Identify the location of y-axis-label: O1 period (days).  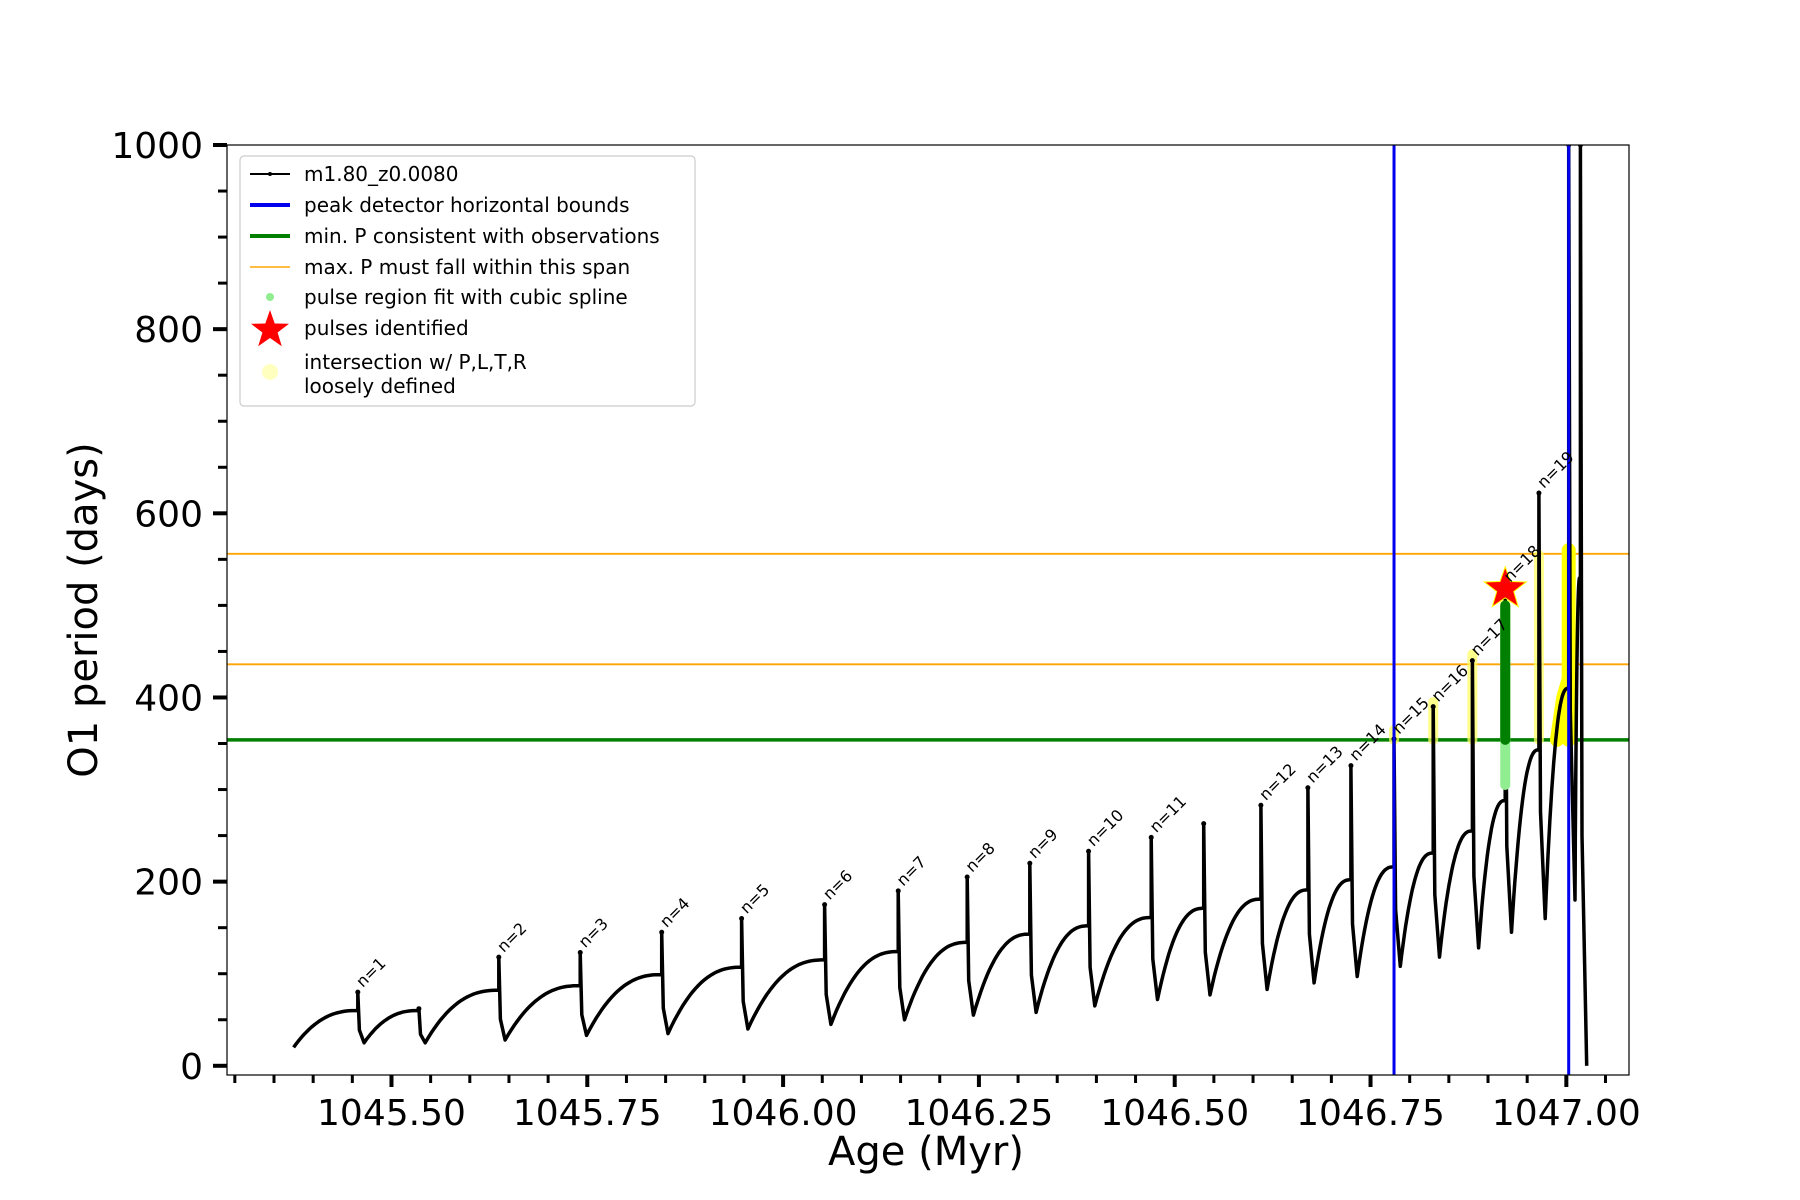
(84, 609).